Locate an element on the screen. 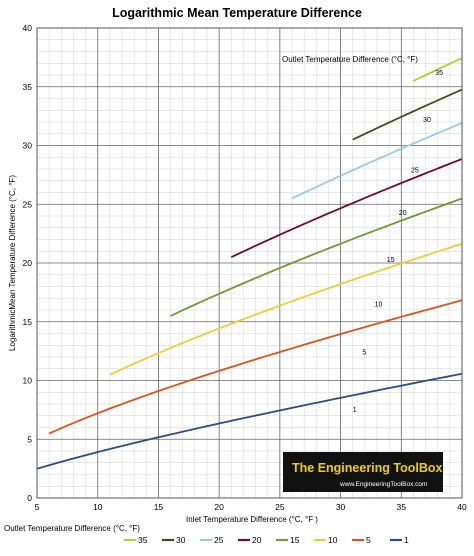 This screenshot has width=474, height=556. curve-label-5: 5 is located at coordinates (364, 353).